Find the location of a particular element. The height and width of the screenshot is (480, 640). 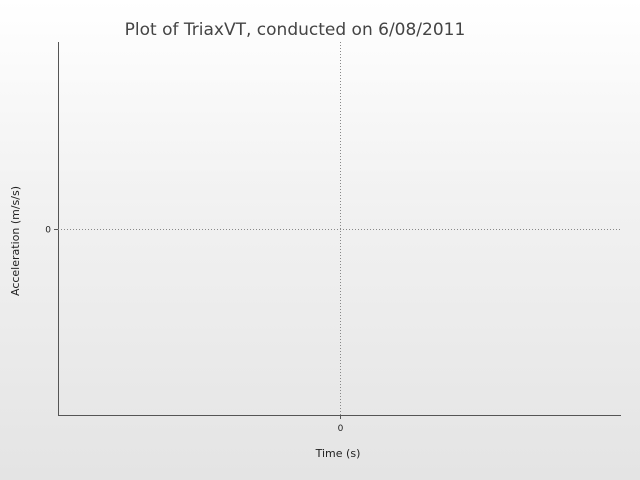

x-ticks-group: 0 is located at coordinates (341, 424).